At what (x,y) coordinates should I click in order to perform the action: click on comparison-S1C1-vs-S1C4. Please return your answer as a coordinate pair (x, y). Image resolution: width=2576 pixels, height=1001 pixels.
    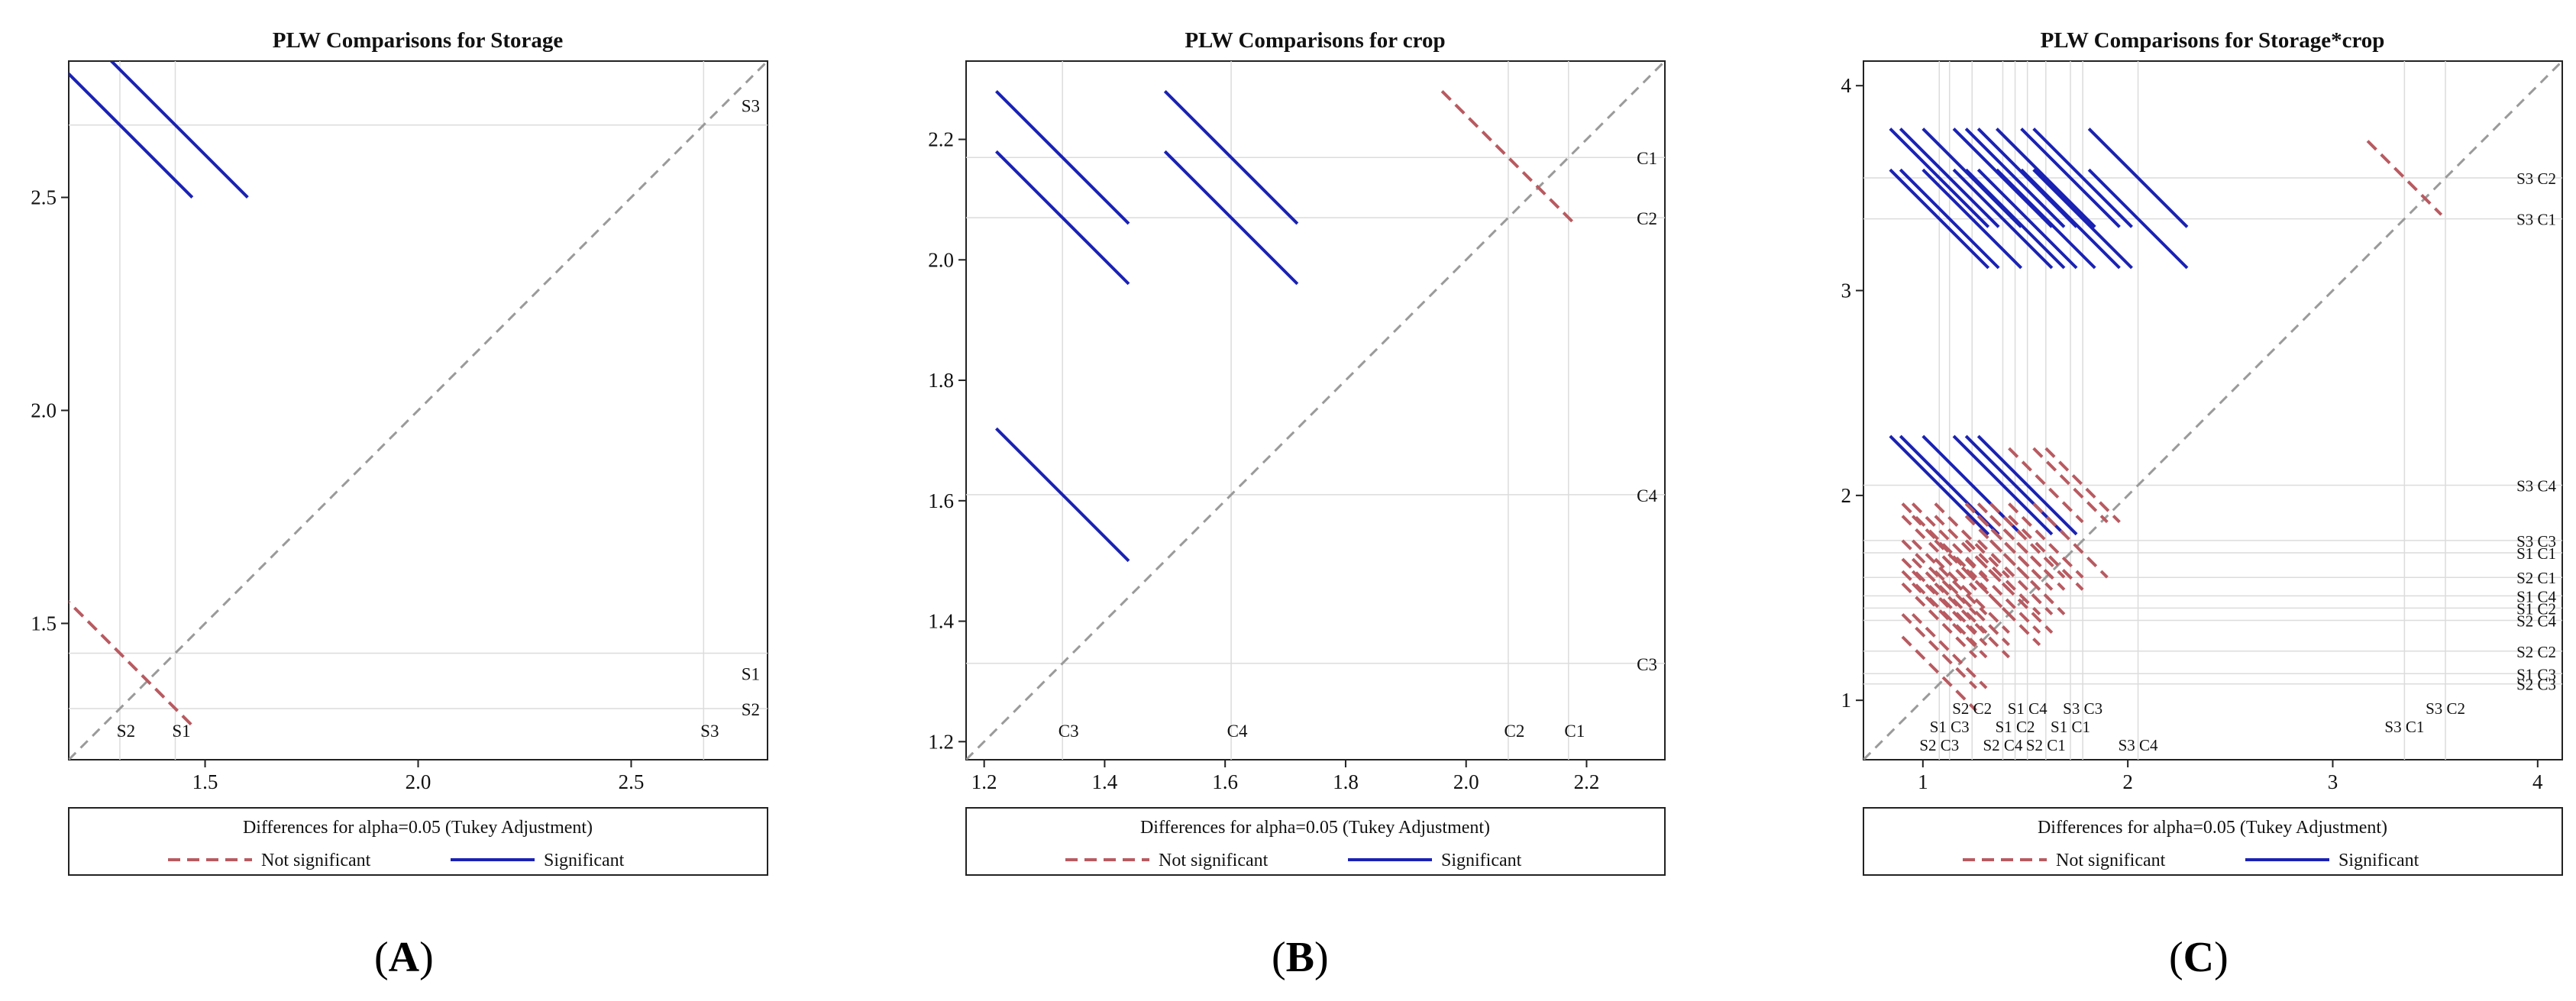
    Looking at the image, I should click on (2027, 553).